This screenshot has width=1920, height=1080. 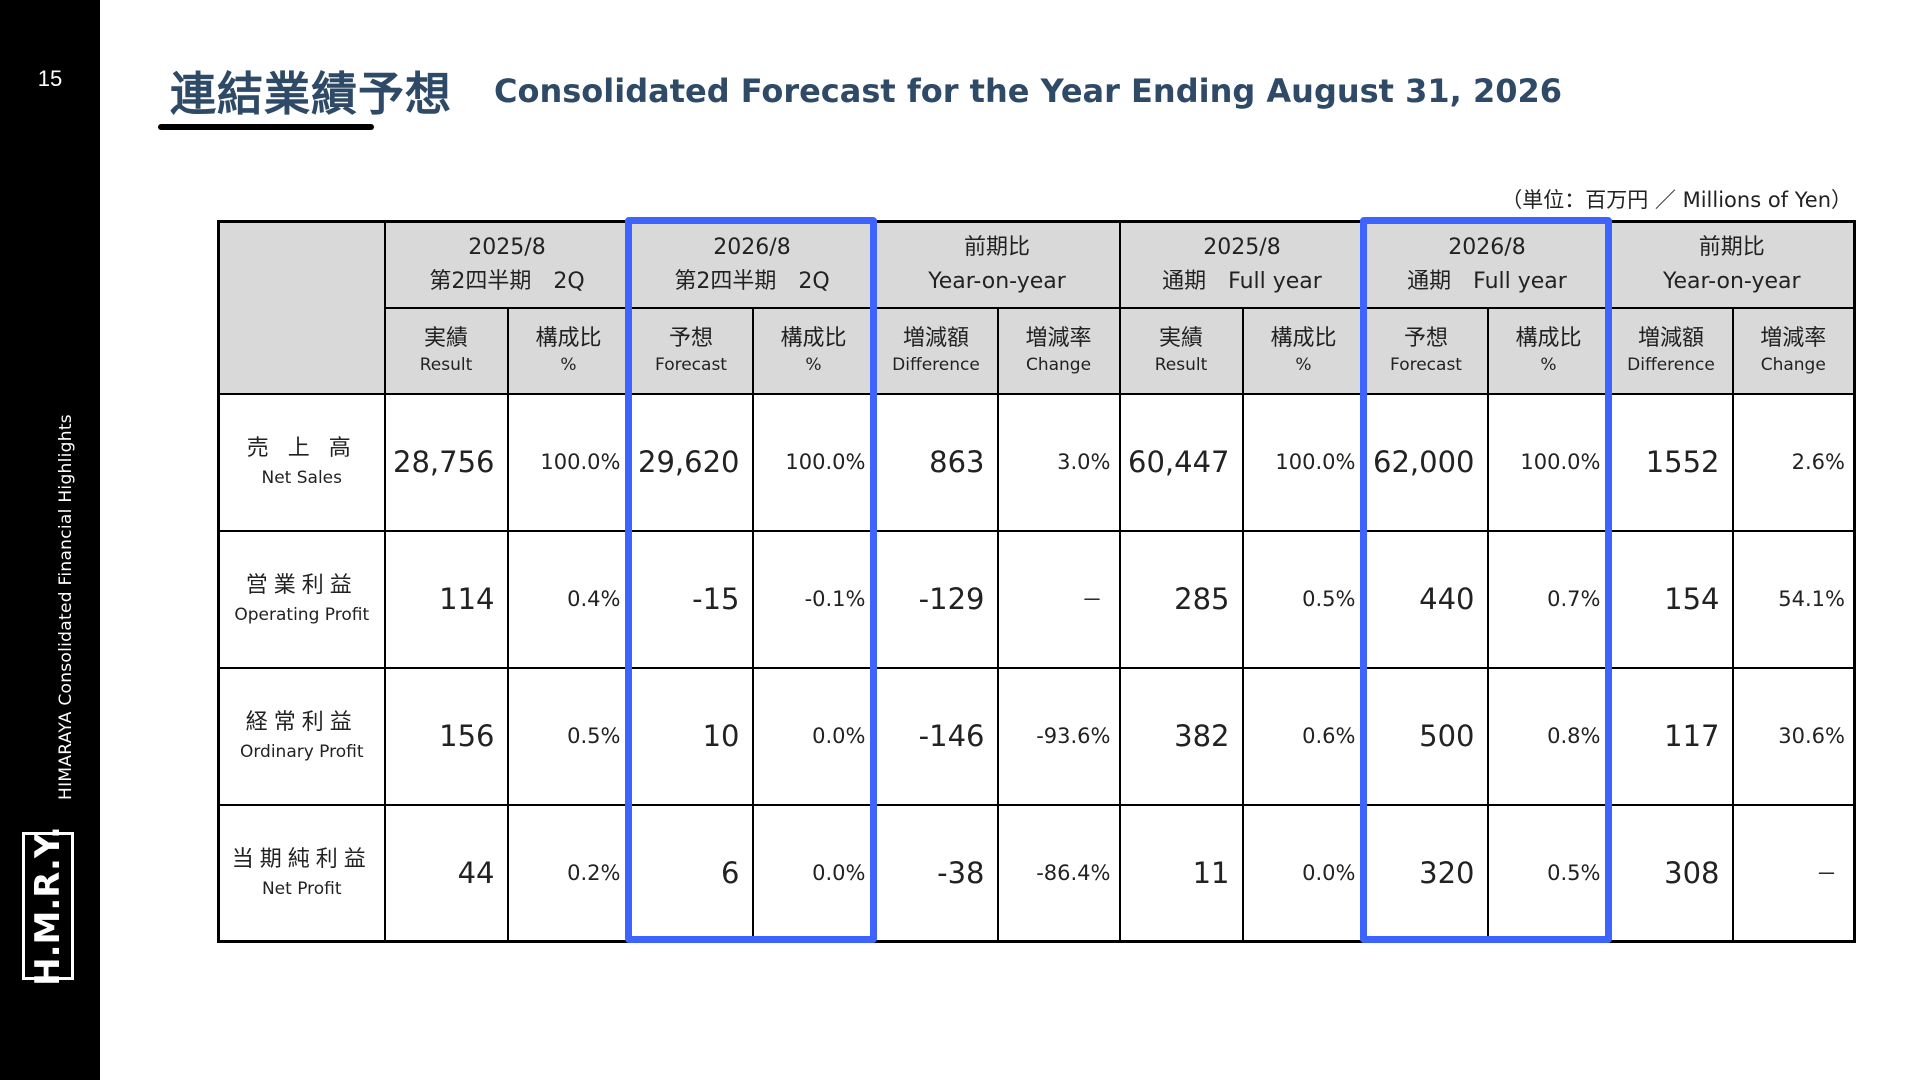 I want to click on table-cell: 114, so click(x=446, y=599).